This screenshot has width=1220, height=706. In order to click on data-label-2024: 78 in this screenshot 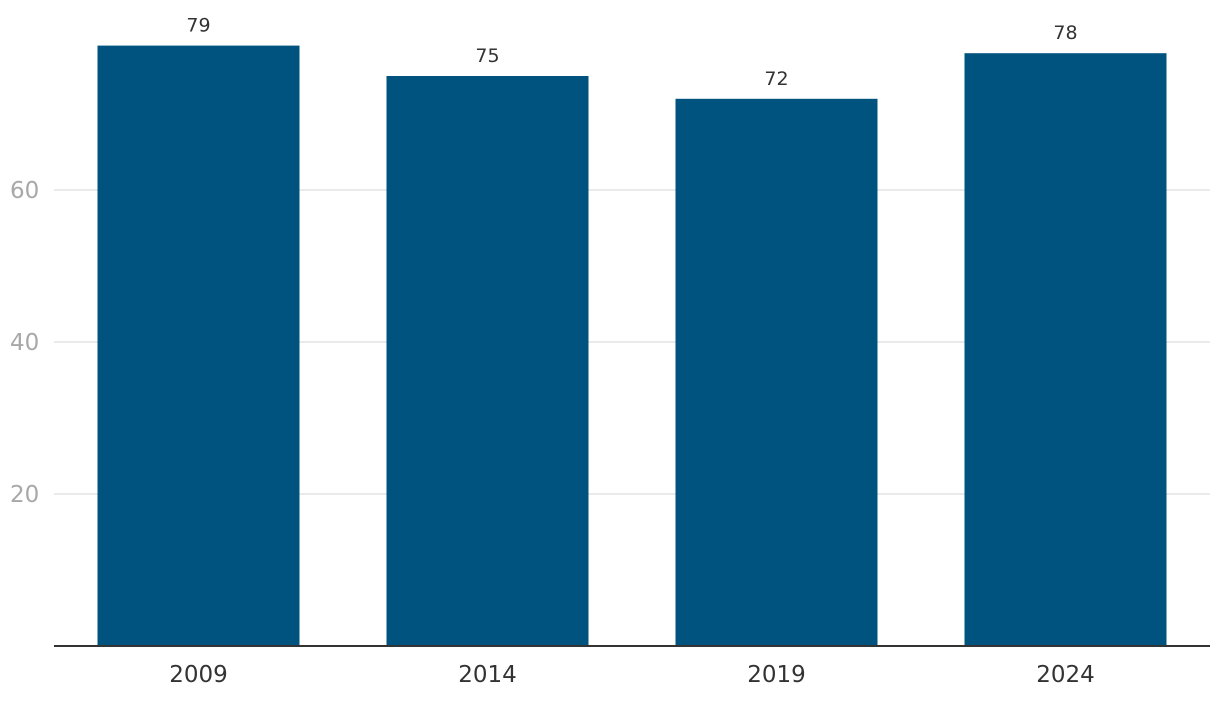, I will do `click(1065, 33)`.